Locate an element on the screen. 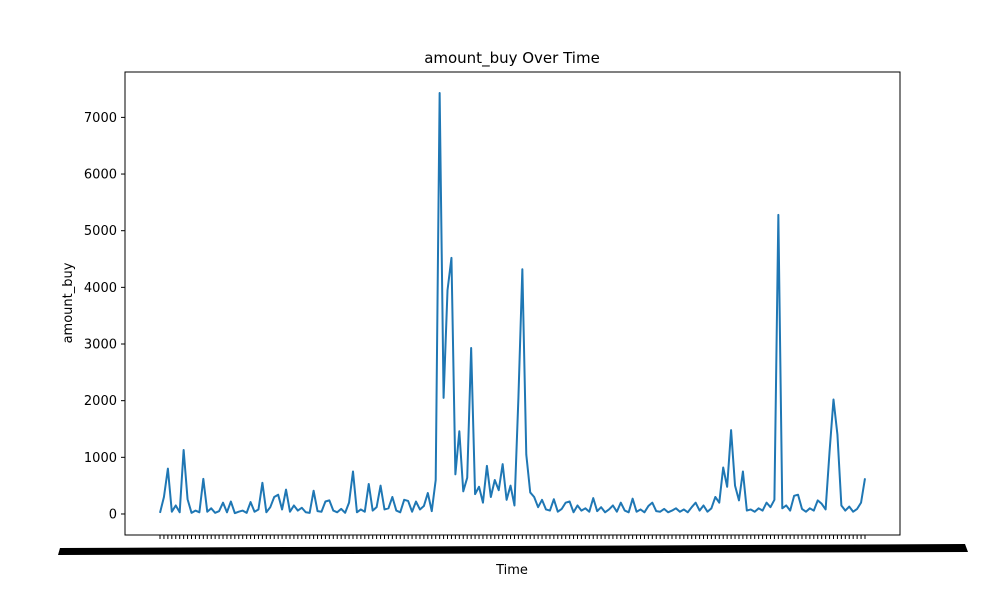 Image resolution: width=1000 pixels, height=600 pixels. y-tick-label: 1000 is located at coordinates (100, 458).